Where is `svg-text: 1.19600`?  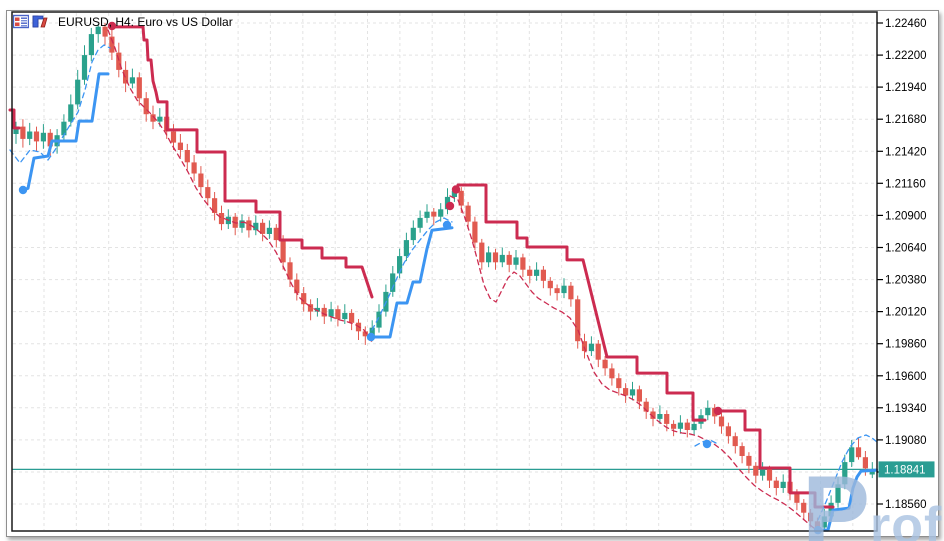 svg-text: 1.19600 is located at coordinates (906, 377).